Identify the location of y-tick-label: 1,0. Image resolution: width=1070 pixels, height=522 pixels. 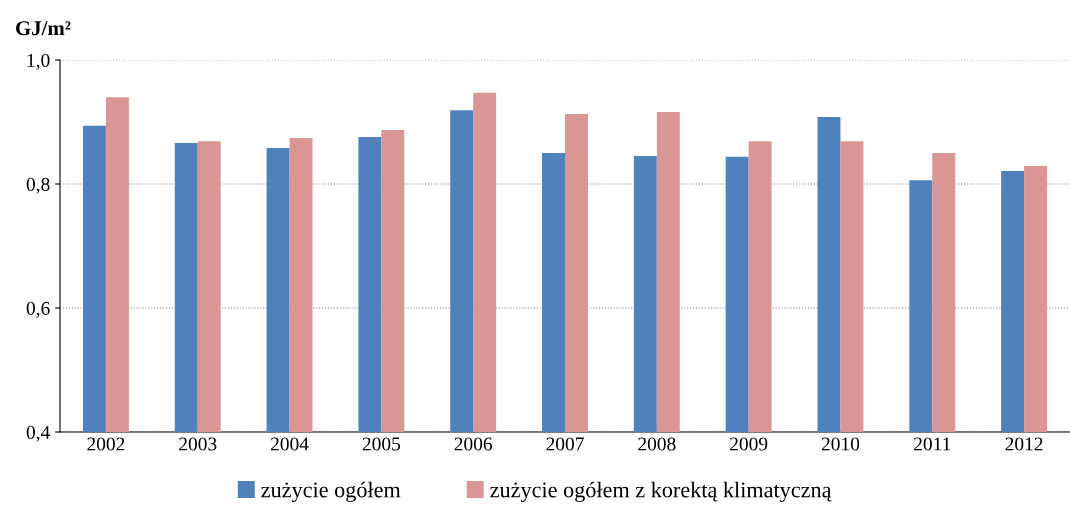
(38, 61).